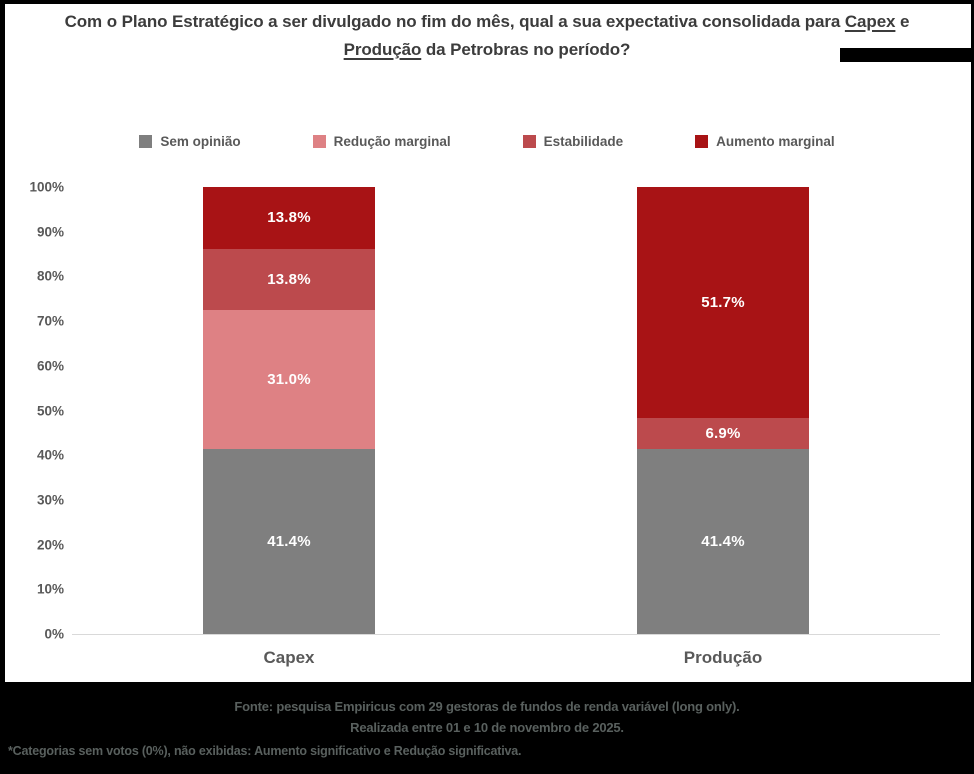 Image resolution: width=974 pixels, height=774 pixels. I want to click on y-tick-label: 30%, so click(50, 500).